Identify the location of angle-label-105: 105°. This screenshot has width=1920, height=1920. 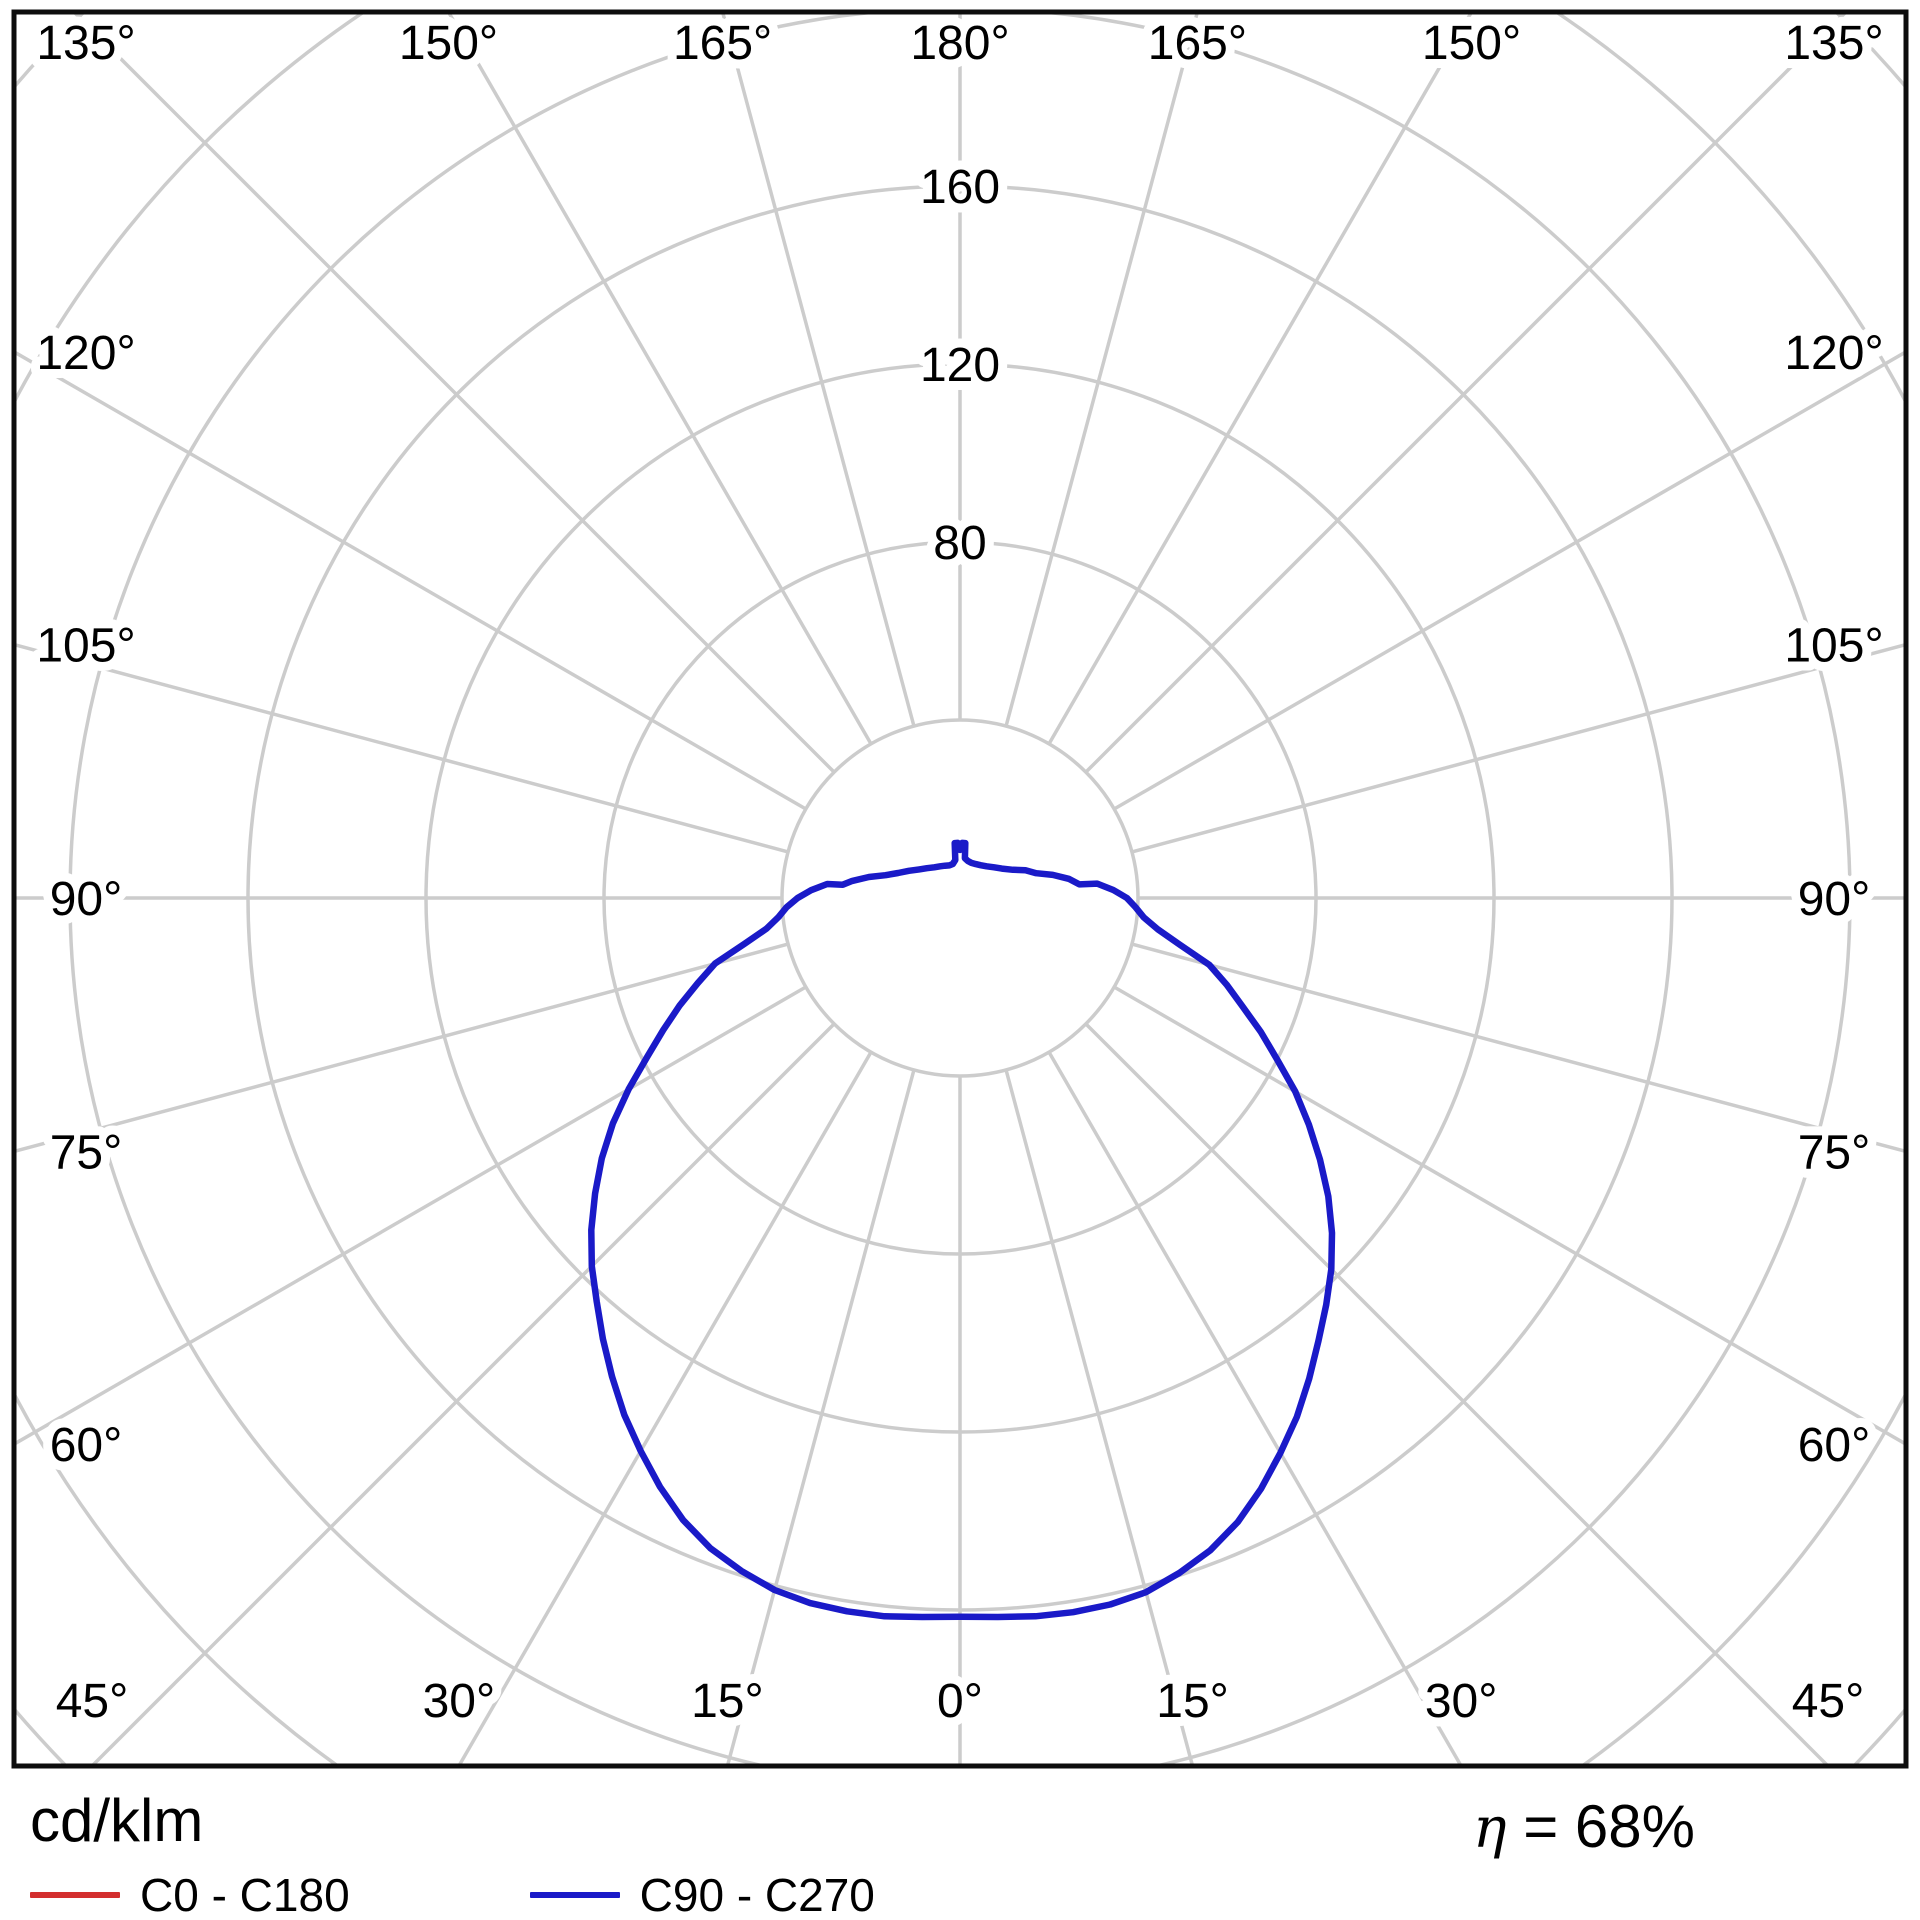
(1833, 646).